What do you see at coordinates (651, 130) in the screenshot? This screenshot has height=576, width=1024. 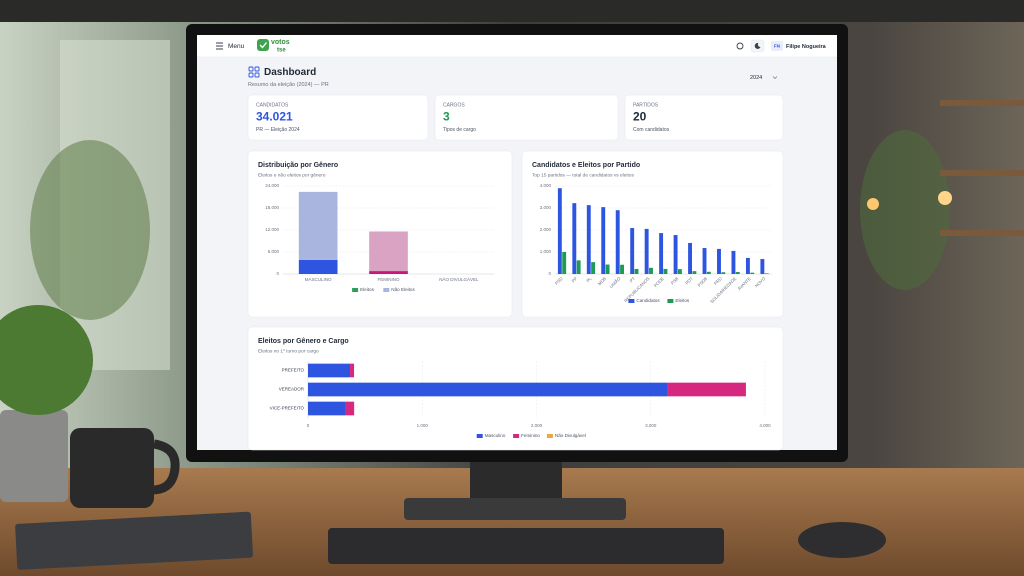 I see `card-note: Com candidatos` at bounding box center [651, 130].